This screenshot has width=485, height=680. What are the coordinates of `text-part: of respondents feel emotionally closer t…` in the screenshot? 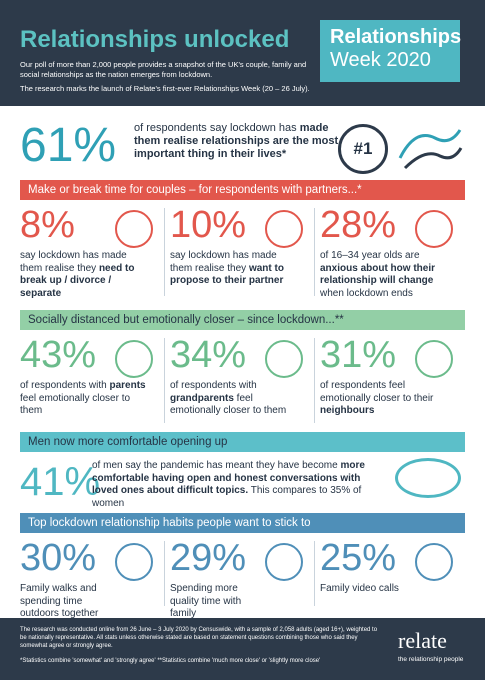 It's located at (377, 392).